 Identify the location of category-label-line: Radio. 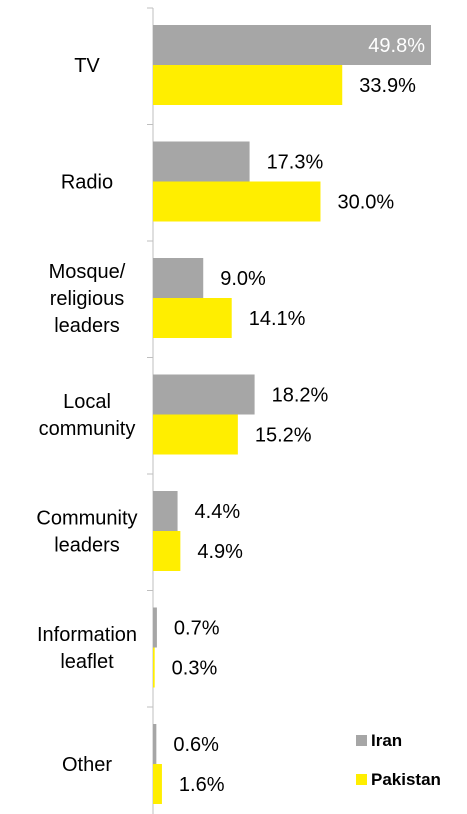
(87, 183).